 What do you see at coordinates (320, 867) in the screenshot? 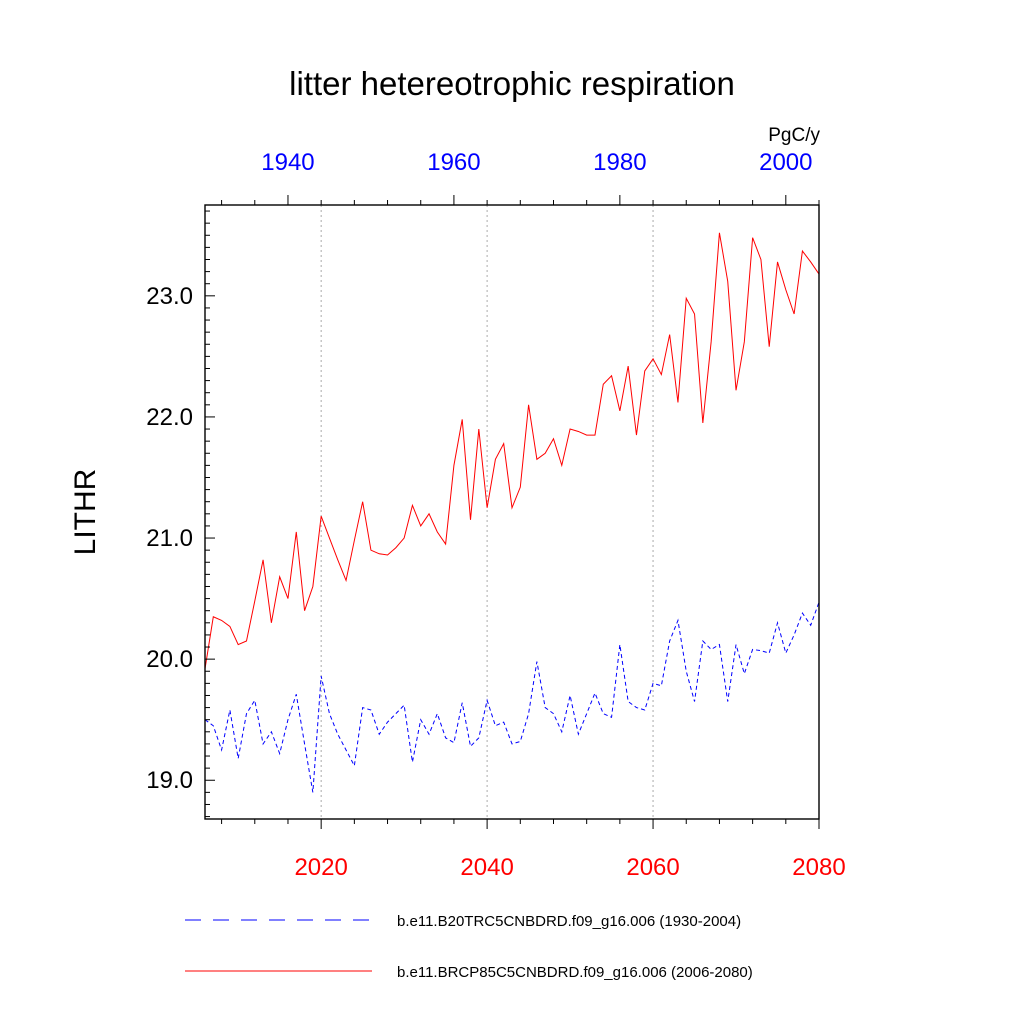
I see `x-bottom-tick-label: 2020` at bounding box center [320, 867].